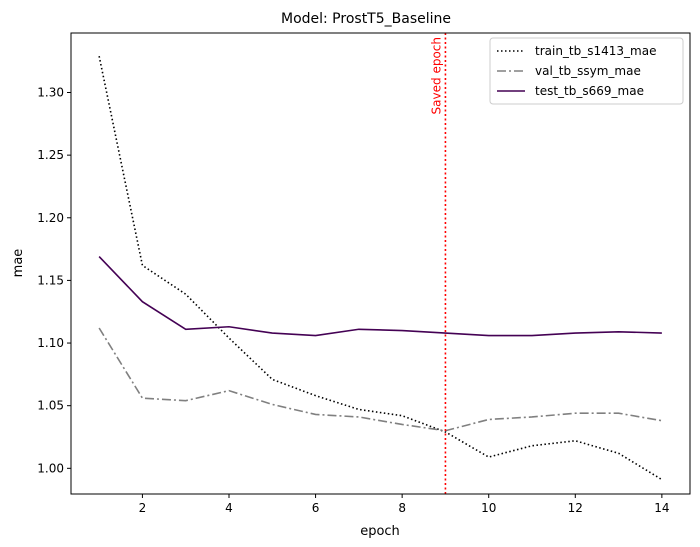  Describe the element at coordinates (316, 508) in the screenshot. I see `x-tick-label: 6` at that location.